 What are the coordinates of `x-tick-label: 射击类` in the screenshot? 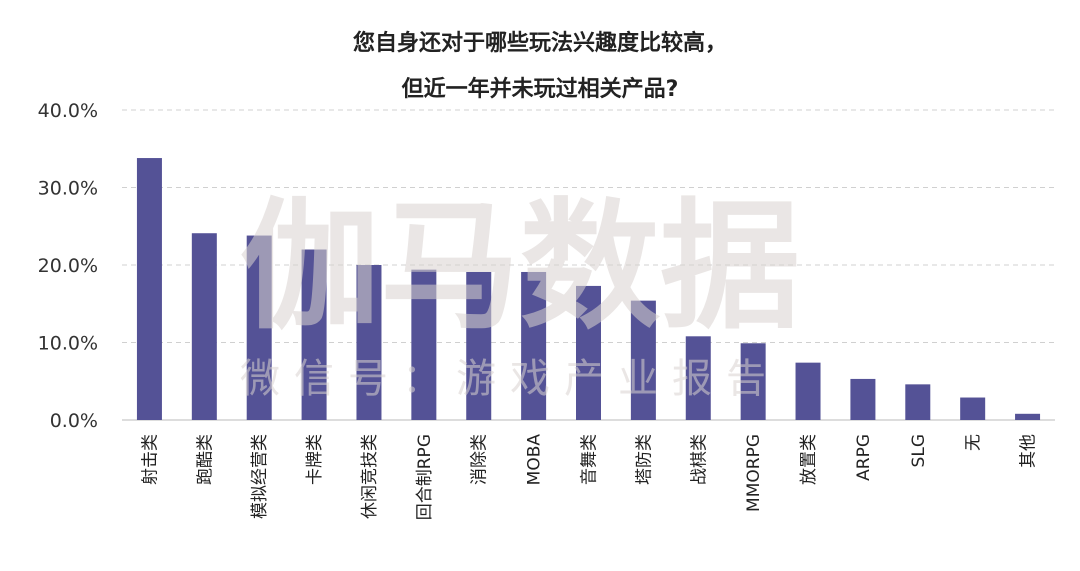 It's located at (150, 459).